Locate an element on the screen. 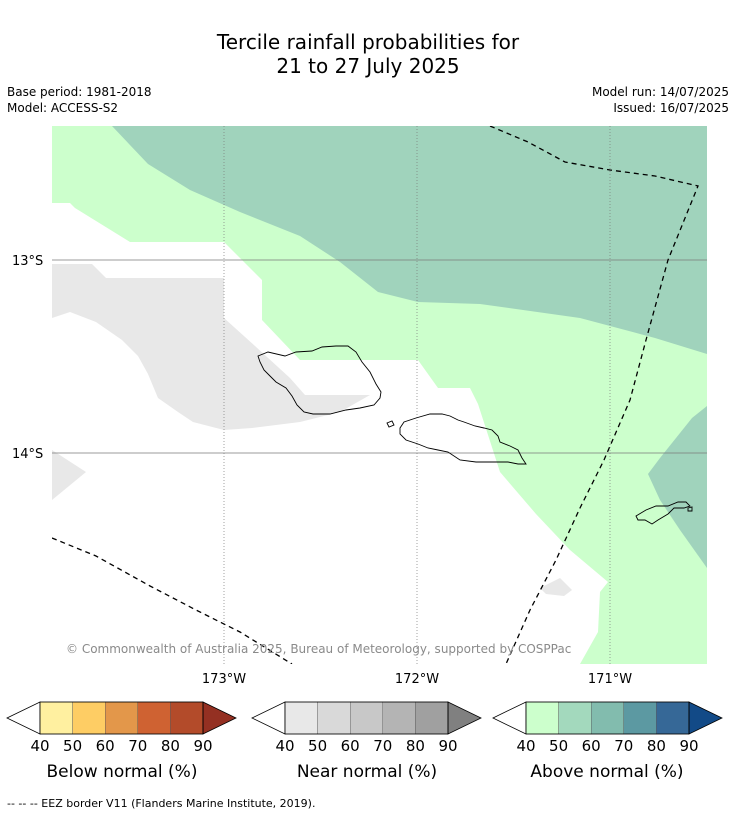 Image resolution: width=736 pixels, height=816 pixels. near-normal-small-patch is located at coordinates (556, 587).